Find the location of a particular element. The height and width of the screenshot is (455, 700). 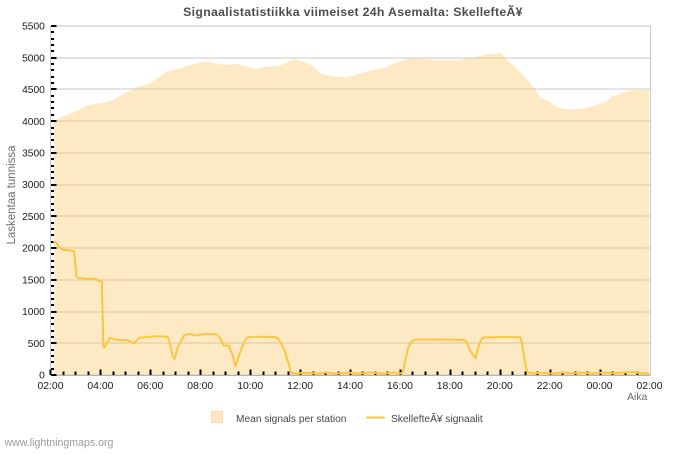

svg-text: 12:00 is located at coordinates (300, 386).